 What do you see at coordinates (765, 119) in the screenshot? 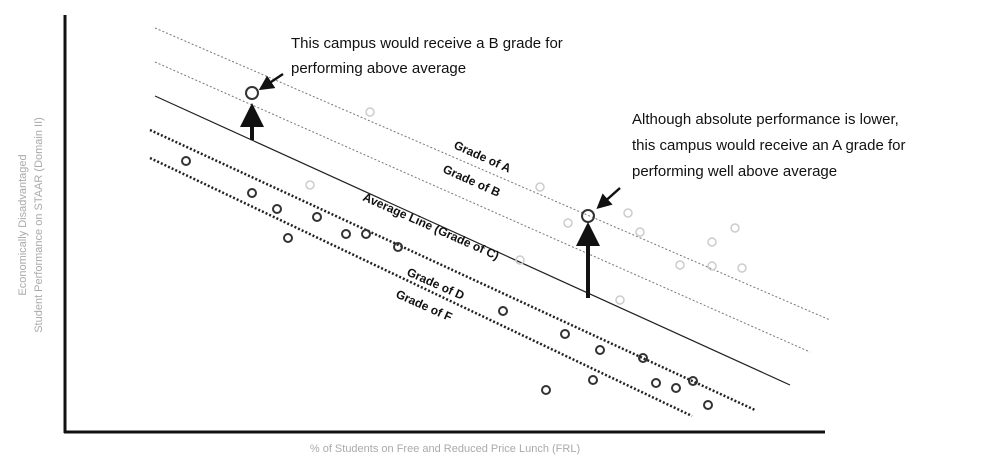
I see `annotation-a-line1: Although absolute performance is lower,` at bounding box center [765, 119].